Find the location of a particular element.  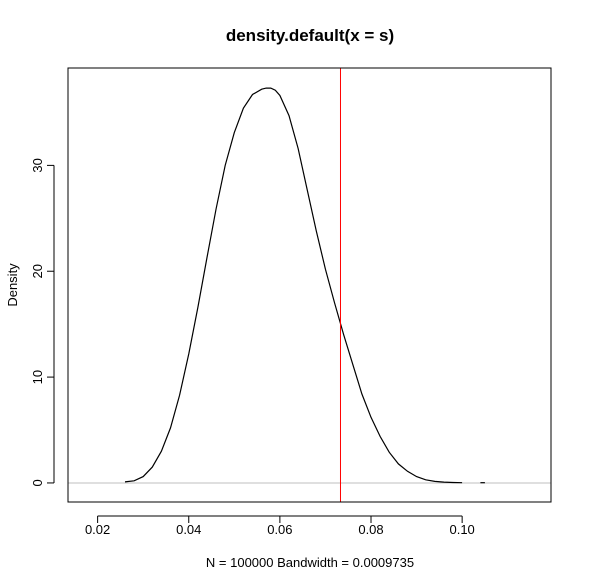

x-tick-label: 0.06 is located at coordinates (279, 529).